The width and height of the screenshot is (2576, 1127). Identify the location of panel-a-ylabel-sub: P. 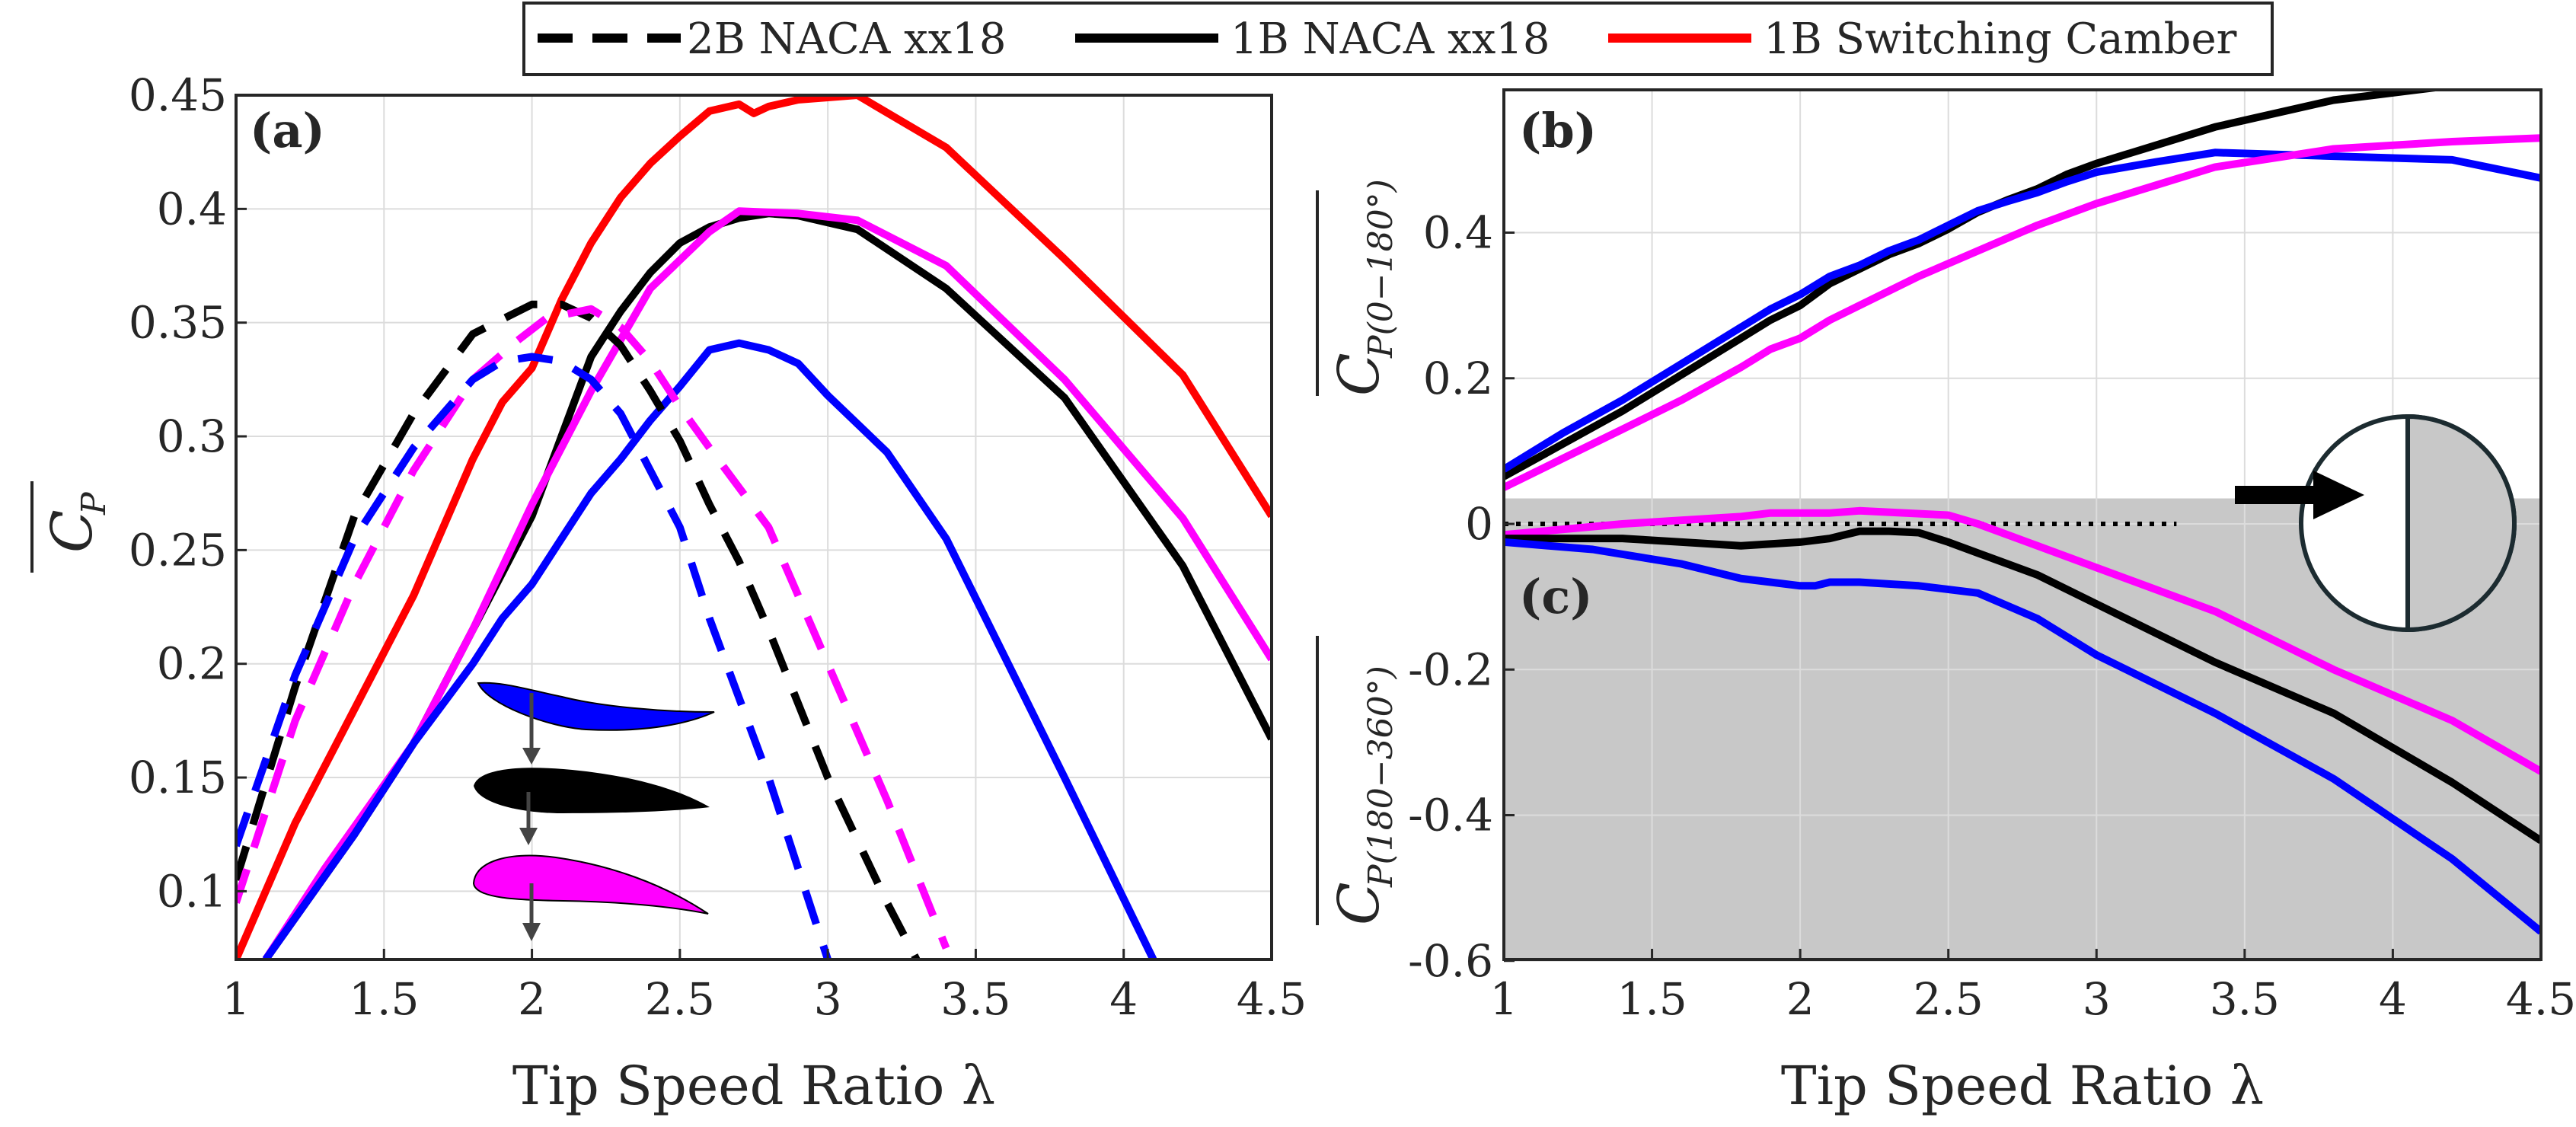
(94, 504).